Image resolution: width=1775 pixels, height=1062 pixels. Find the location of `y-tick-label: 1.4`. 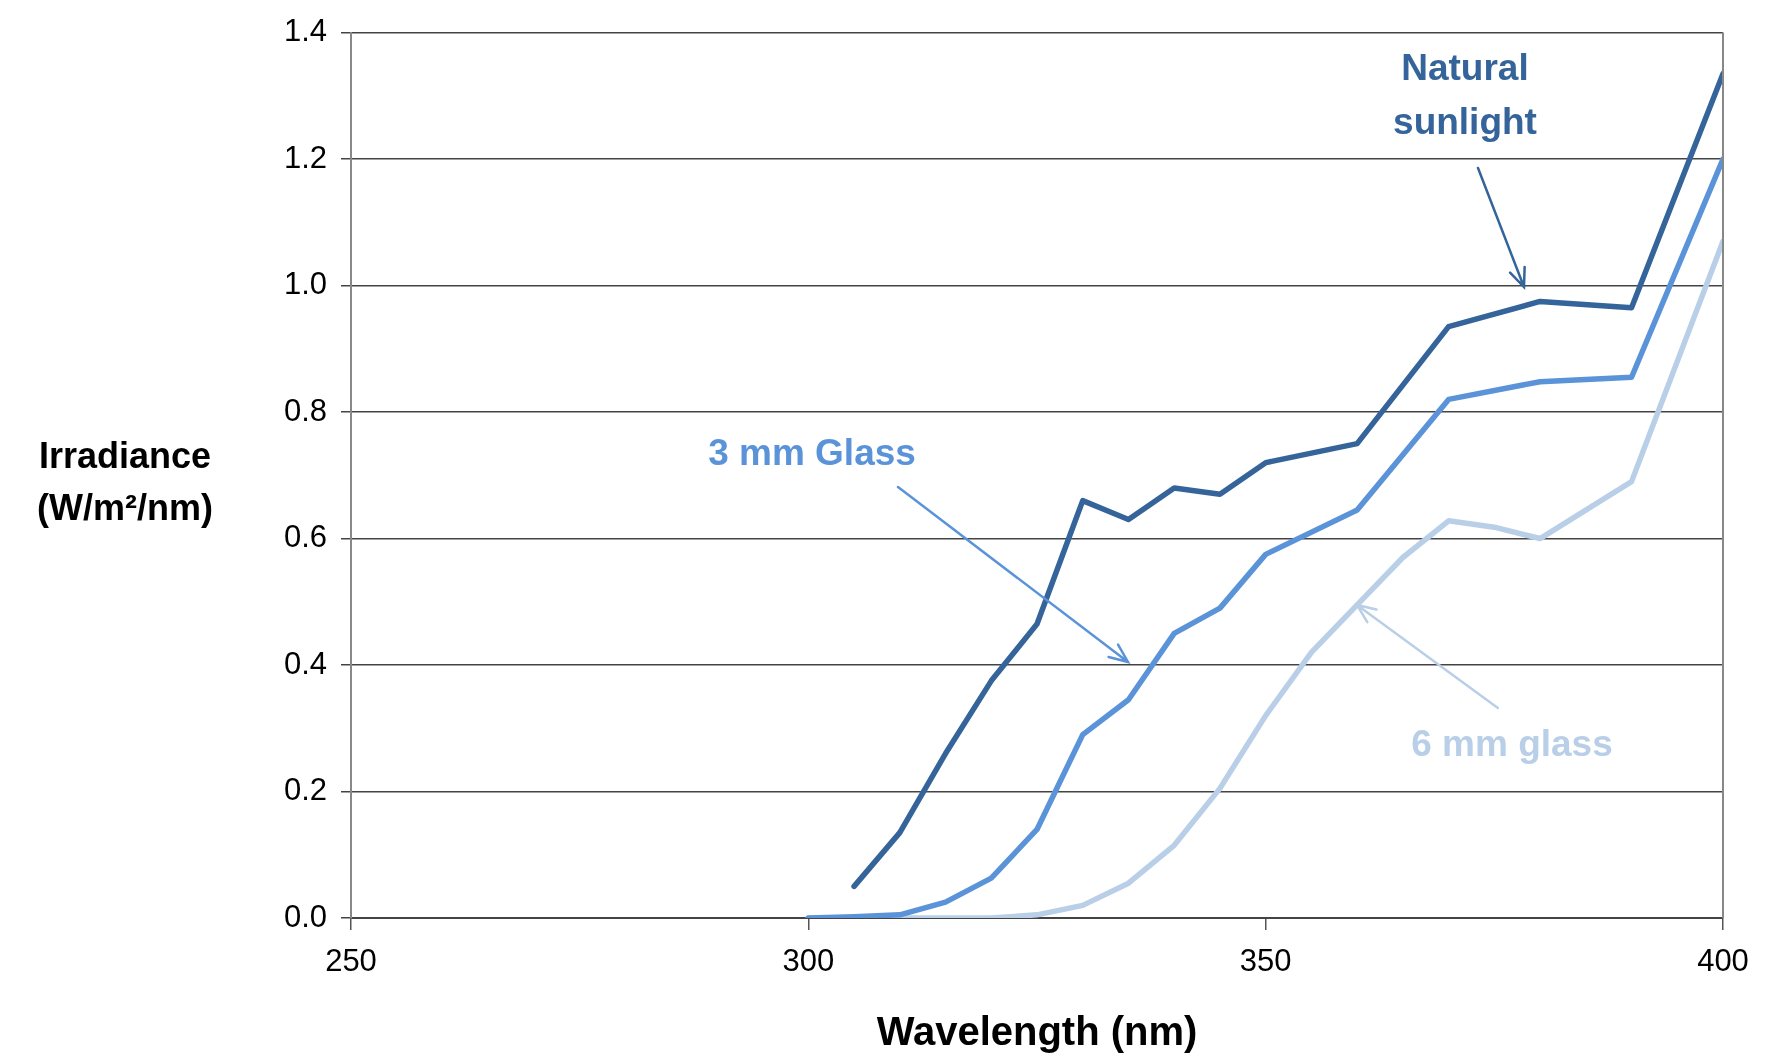

y-tick-label: 1.4 is located at coordinates (305, 31).